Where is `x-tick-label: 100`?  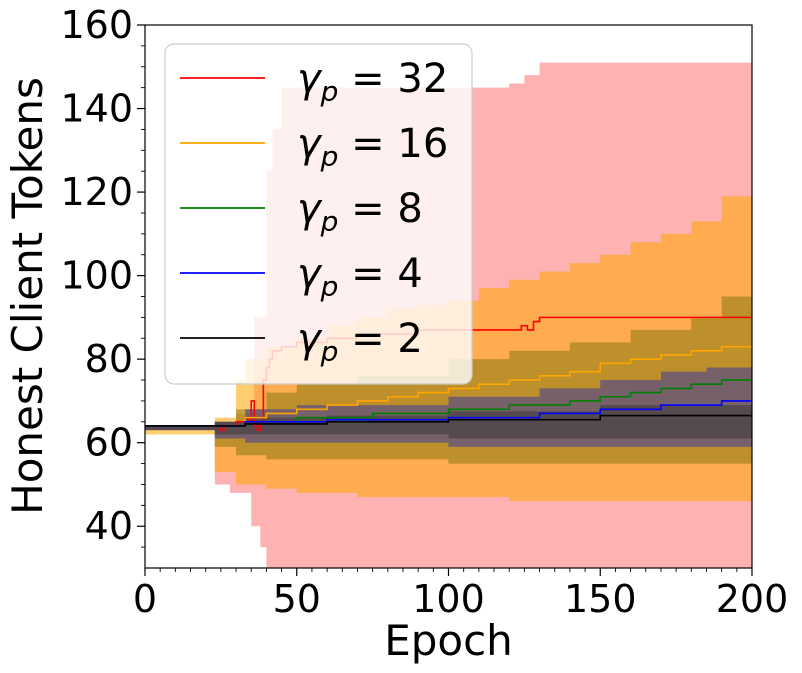
x-tick-label: 100 is located at coordinates (448, 599).